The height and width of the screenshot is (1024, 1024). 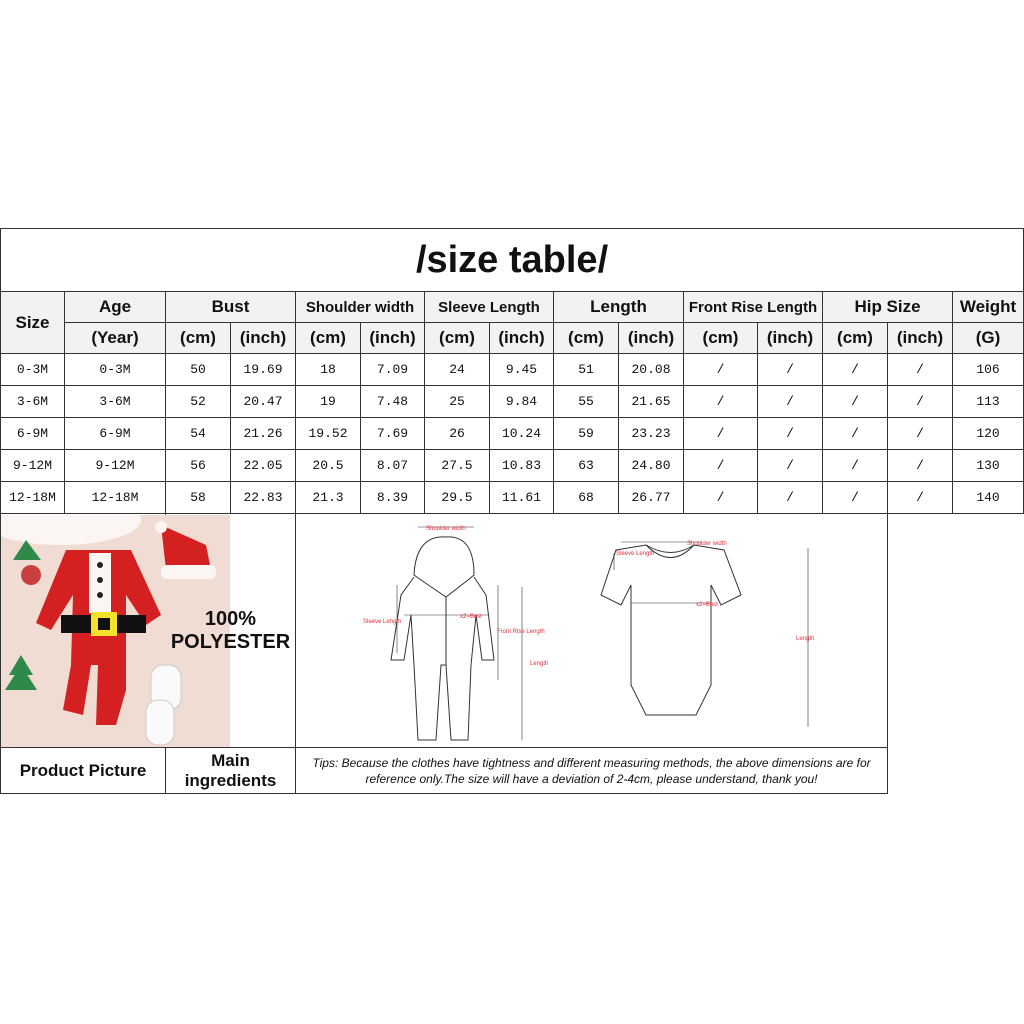 I want to click on table-cell: 8.39, so click(x=392, y=497).